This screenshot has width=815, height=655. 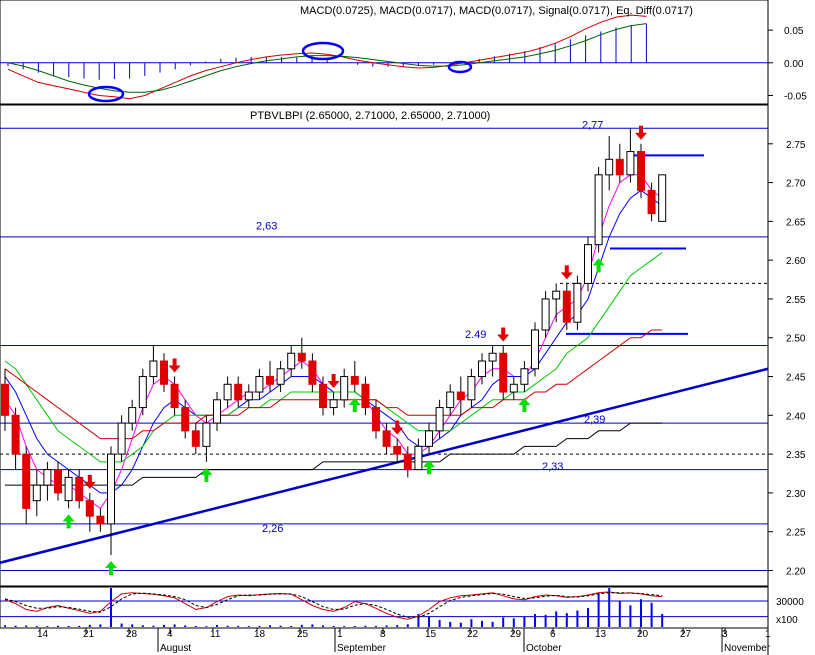 What do you see at coordinates (106, 94) in the screenshot?
I see `macd-ellipse-bottom` at bounding box center [106, 94].